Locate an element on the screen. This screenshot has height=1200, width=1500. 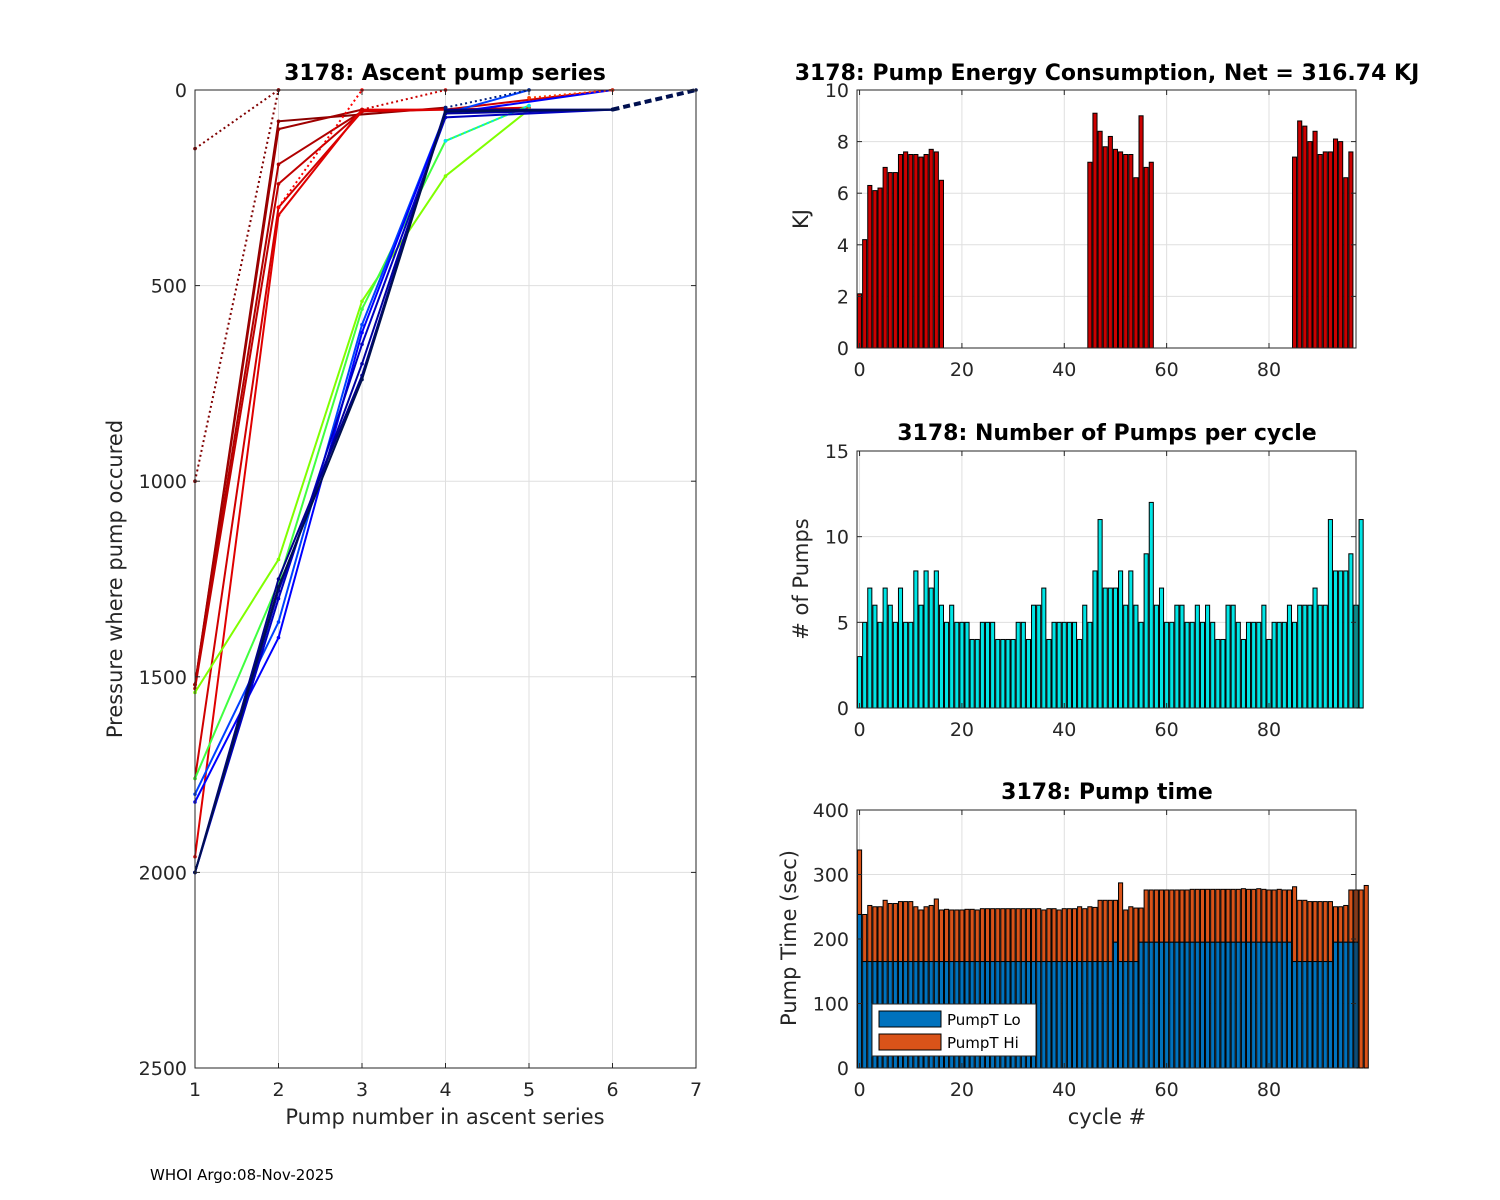
pumps-x-tick-label: 40 is located at coordinates (1064, 730).